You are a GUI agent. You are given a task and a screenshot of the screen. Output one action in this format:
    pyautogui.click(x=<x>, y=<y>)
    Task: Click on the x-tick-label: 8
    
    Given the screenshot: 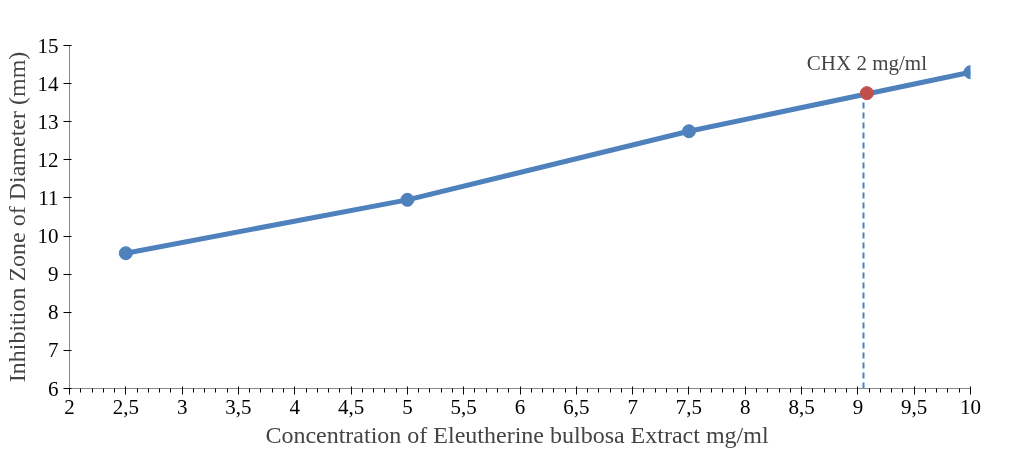 What is the action you would take?
    pyautogui.click(x=745, y=406)
    